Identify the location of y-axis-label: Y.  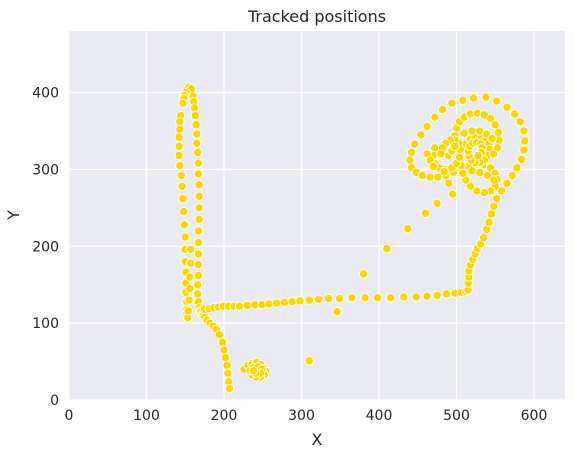
(13, 215).